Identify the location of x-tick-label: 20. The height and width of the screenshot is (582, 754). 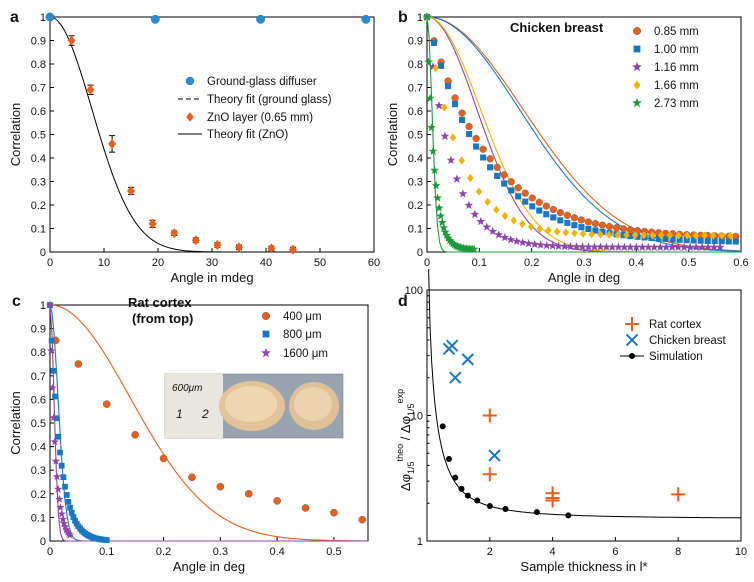
(158, 263).